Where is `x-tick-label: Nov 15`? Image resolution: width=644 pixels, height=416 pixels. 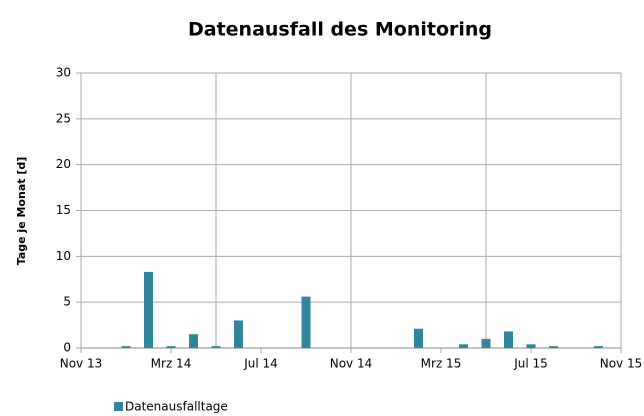 x-tick-label: Nov 15 is located at coordinates (621, 364).